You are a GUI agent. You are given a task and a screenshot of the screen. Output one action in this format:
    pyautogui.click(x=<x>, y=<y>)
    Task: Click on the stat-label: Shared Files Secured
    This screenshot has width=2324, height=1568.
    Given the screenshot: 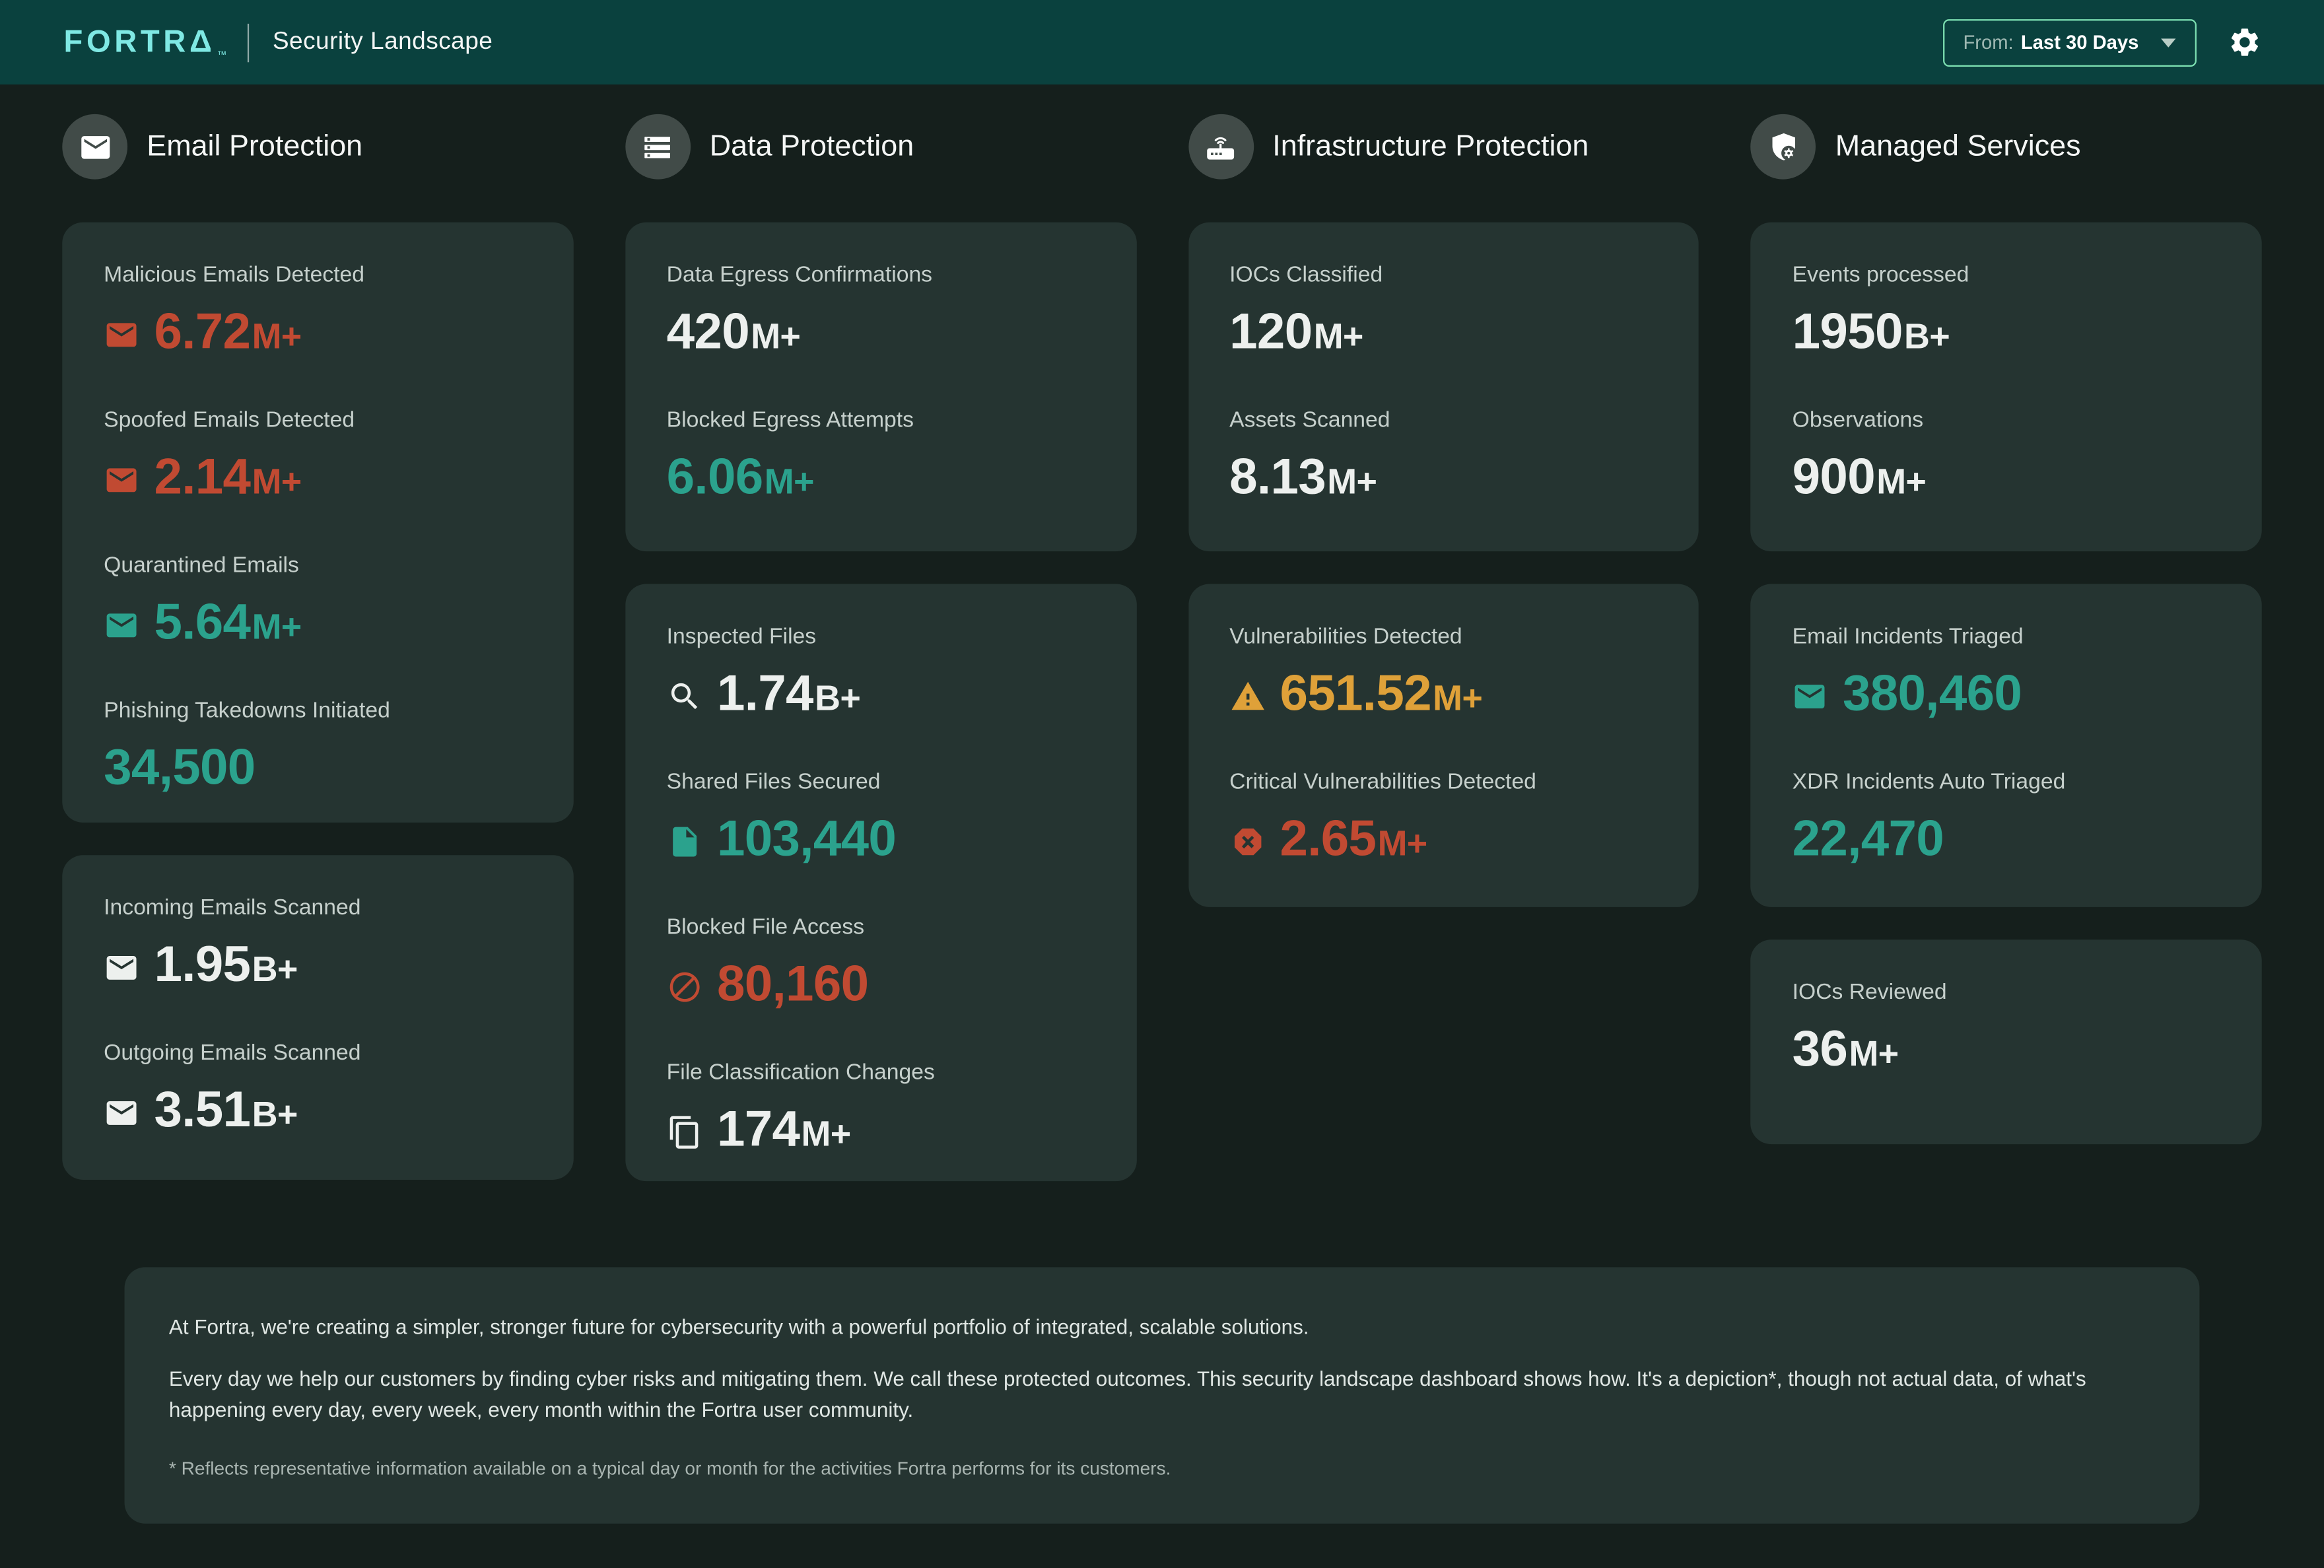 What is the action you would take?
    pyautogui.click(x=774, y=782)
    